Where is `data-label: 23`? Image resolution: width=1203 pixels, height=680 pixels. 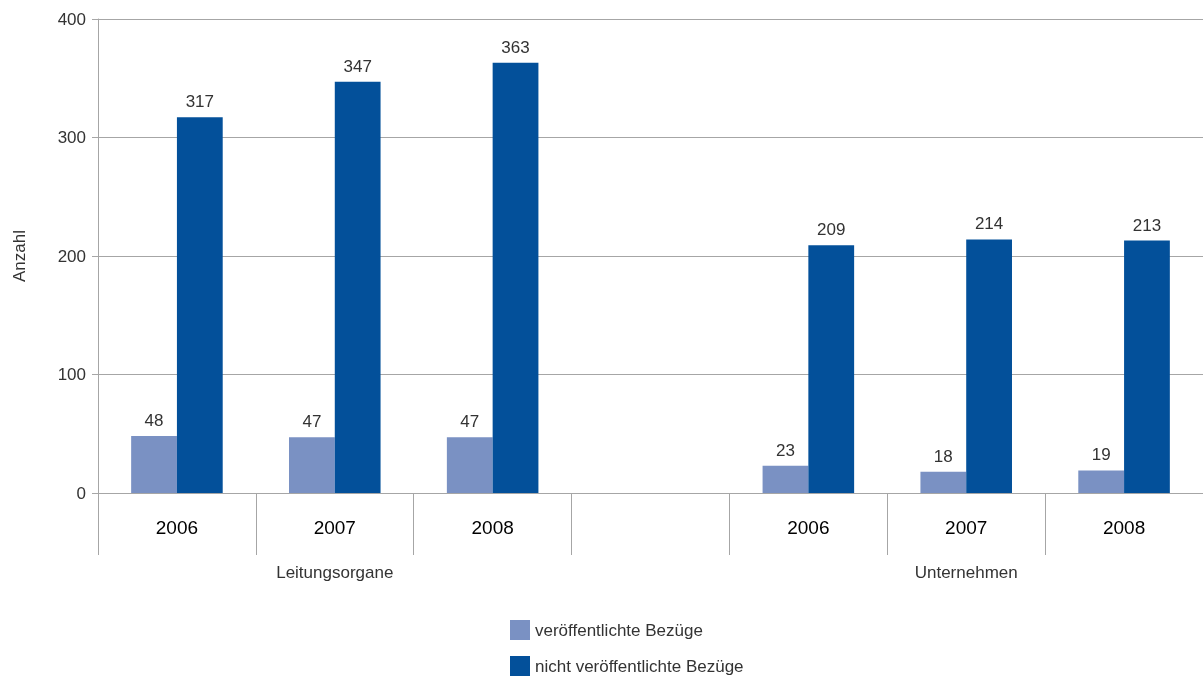 data-label: 23 is located at coordinates (785, 450).